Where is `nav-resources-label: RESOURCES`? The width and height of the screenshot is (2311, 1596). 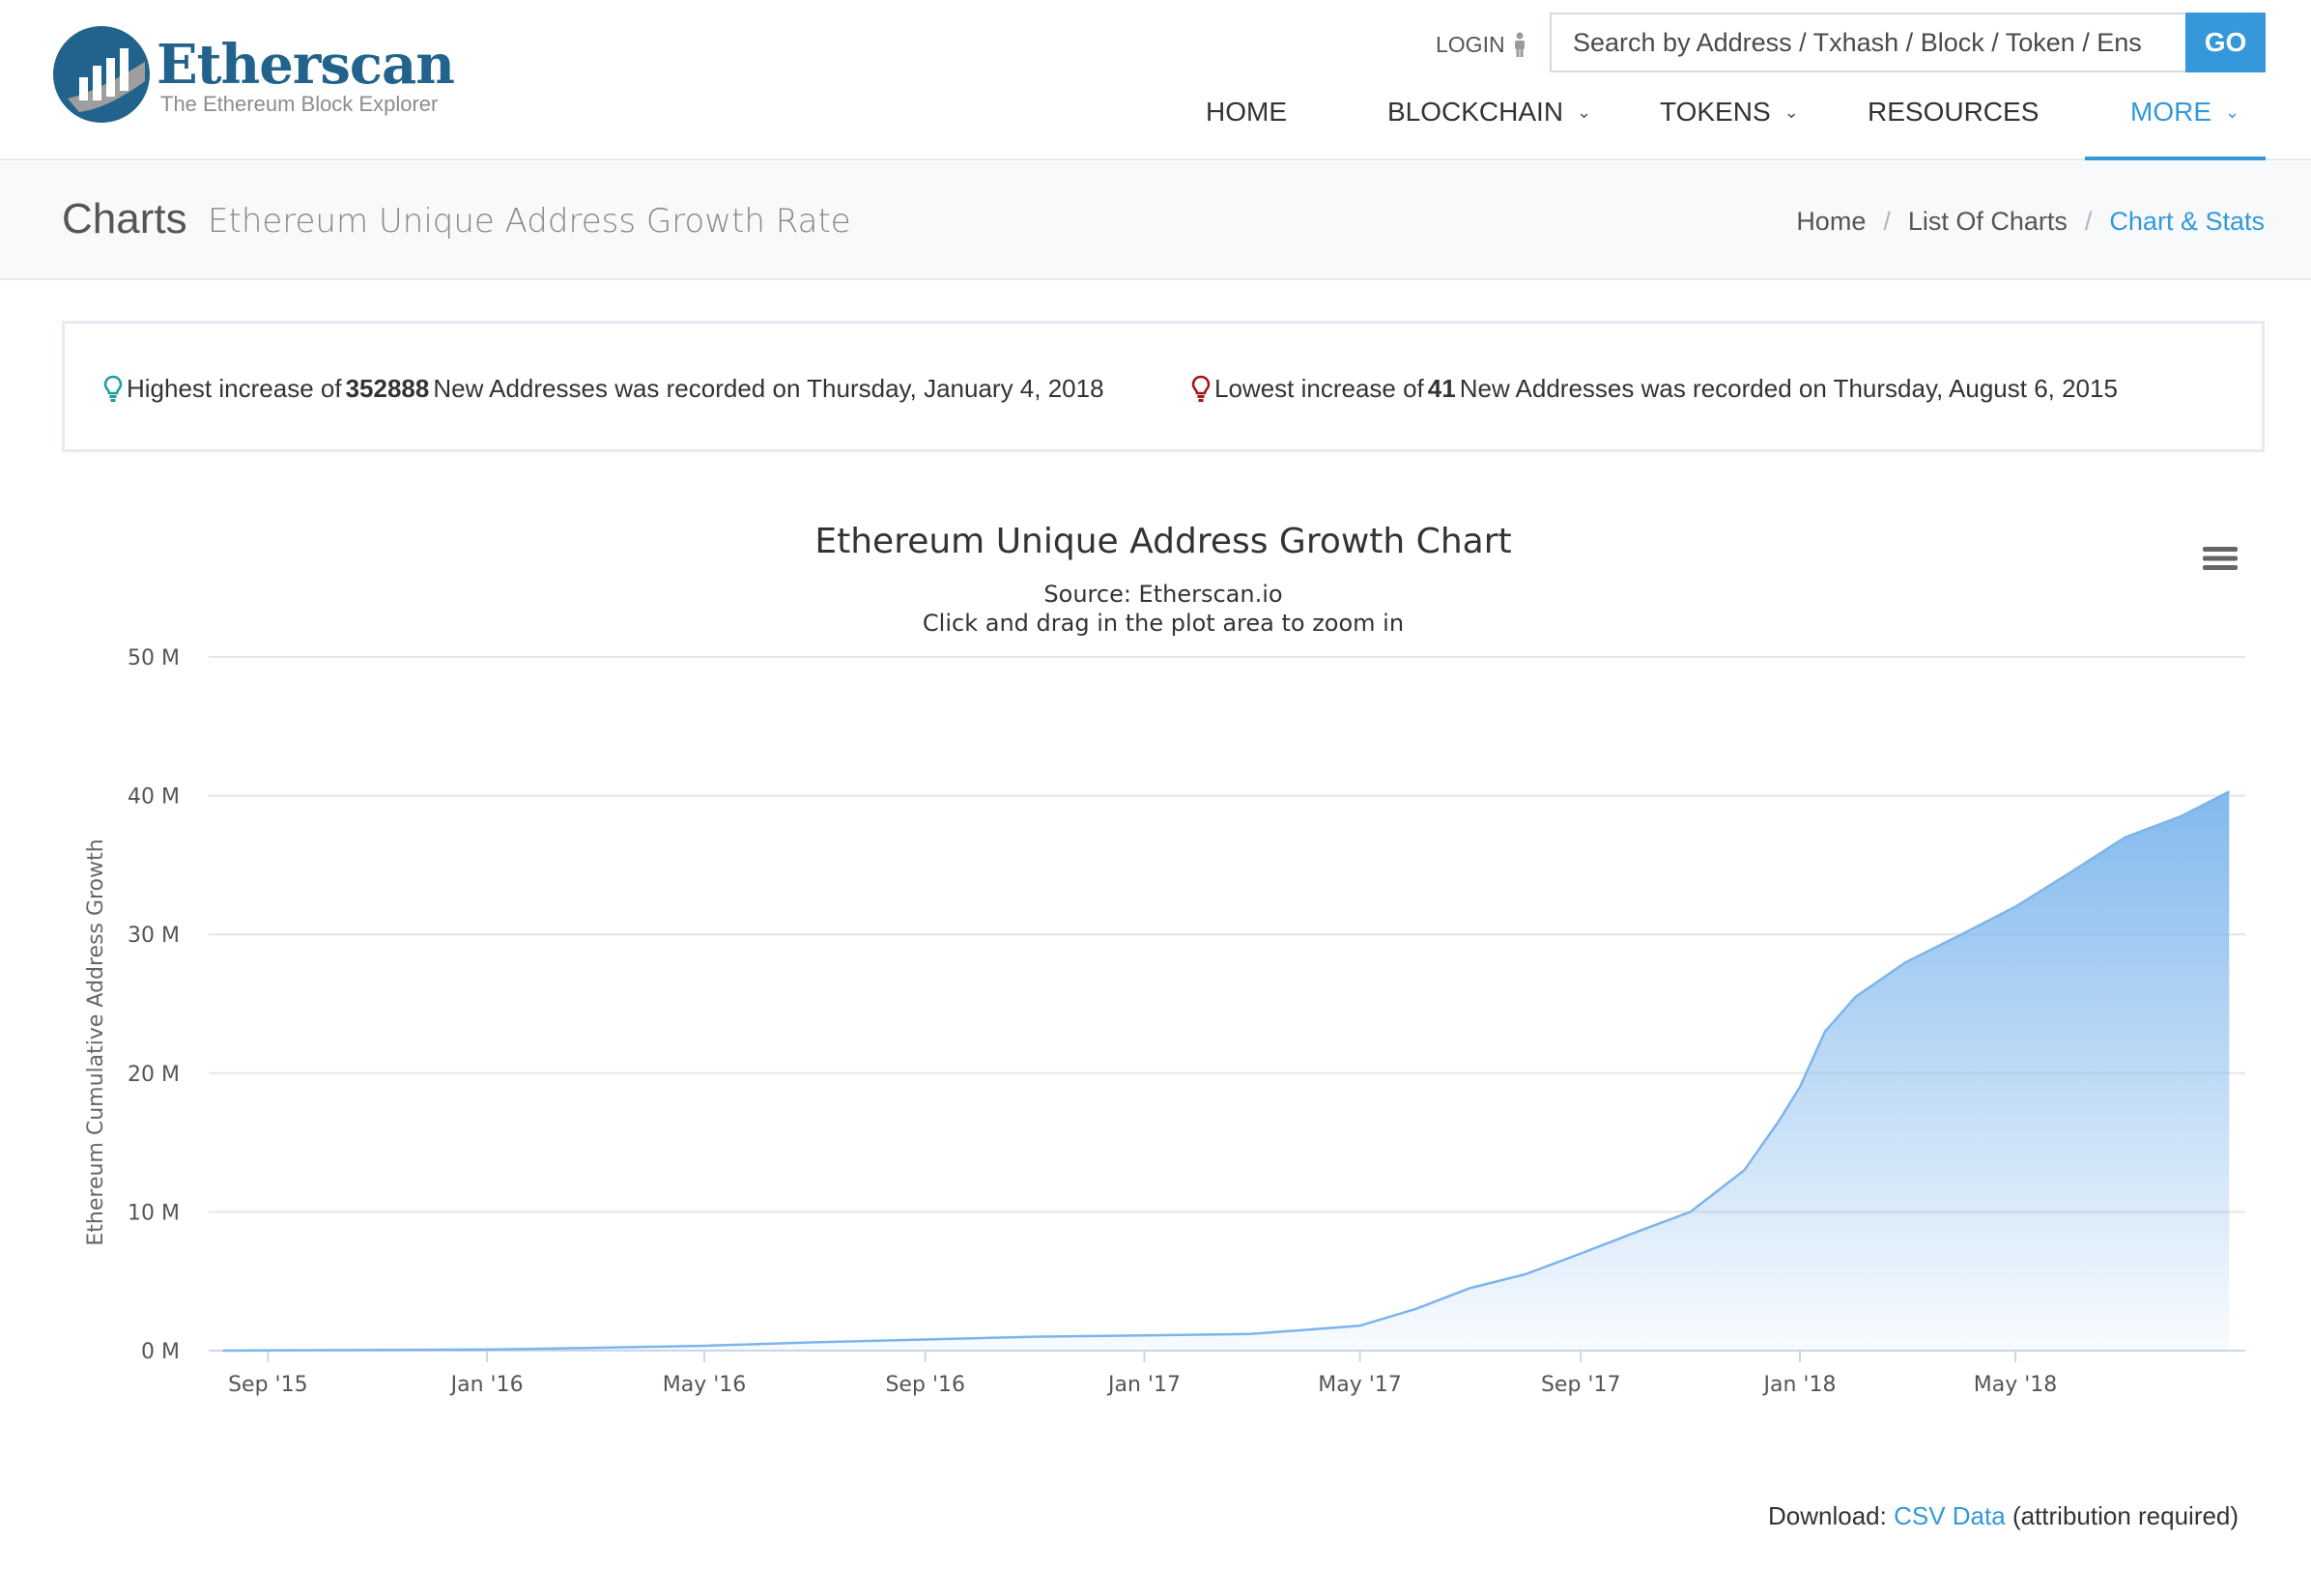
nav-resources-label: RESOURCES is located at coordinates (1954, 112).